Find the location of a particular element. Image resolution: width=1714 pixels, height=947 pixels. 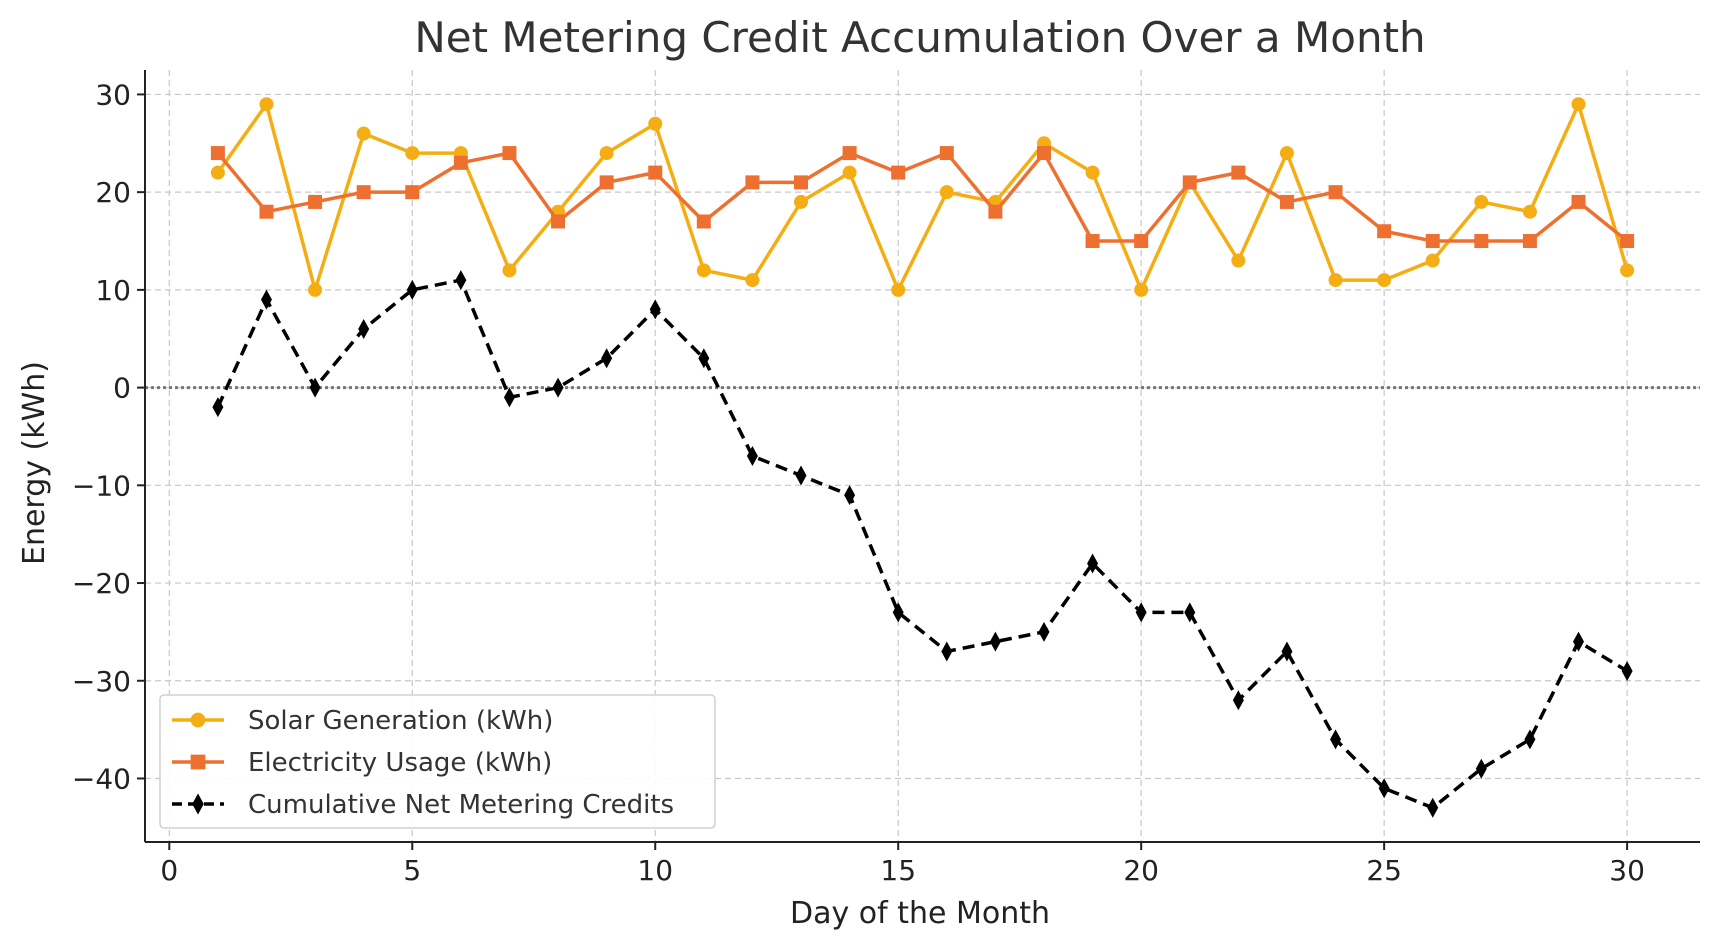

x-tick-label: 30 is located at coordinates (1627, 870).